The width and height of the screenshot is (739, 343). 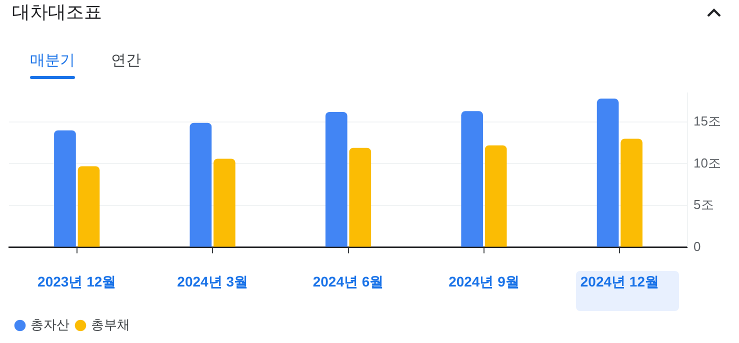 I want to click on y-tick-label: 0, so click(x=697, y=246).